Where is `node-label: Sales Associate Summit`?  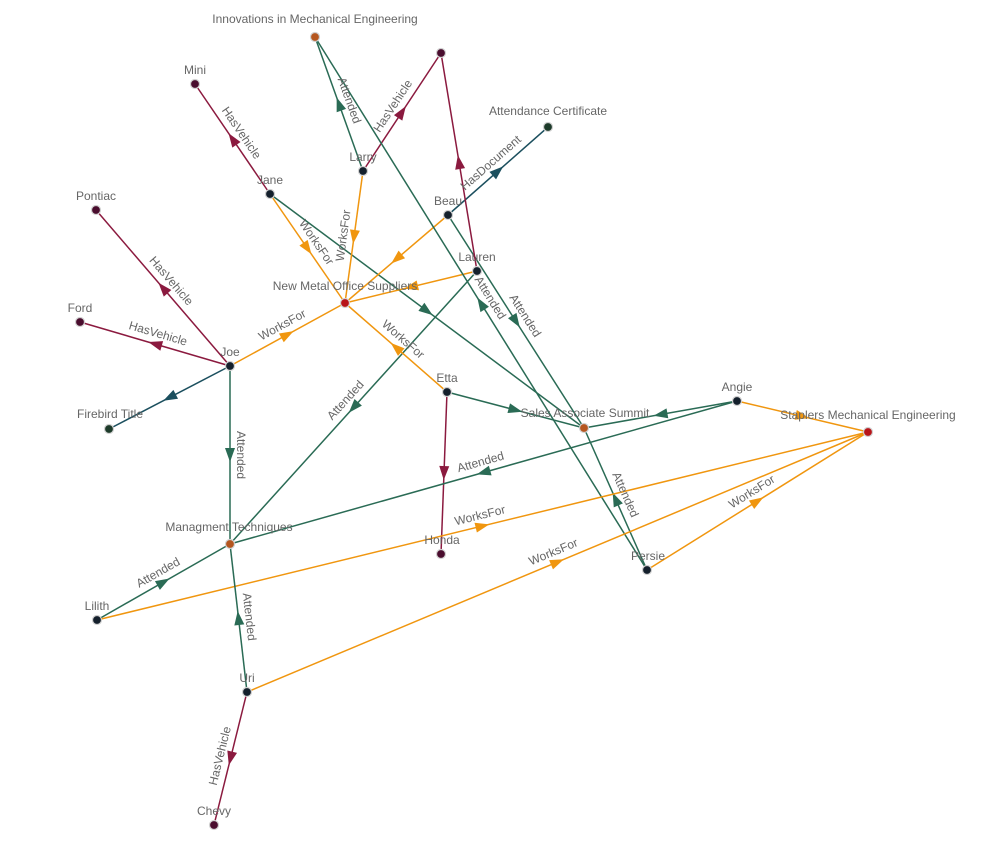 node-label: Sales Associate Summit is located at coordinates (585, 413).